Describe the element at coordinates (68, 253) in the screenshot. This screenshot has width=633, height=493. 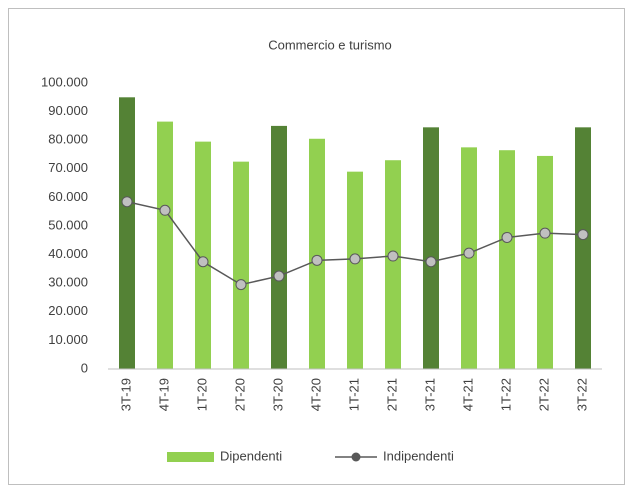
I see `y-tick-label: 40.000` at that location.